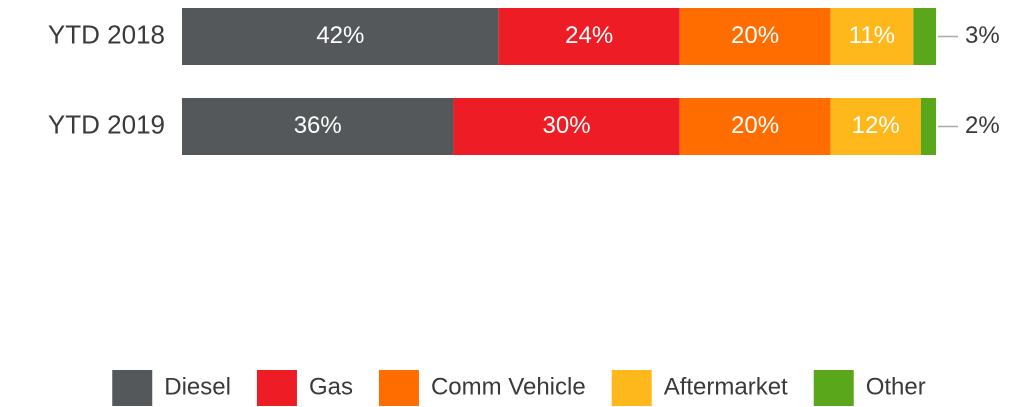  What do you see at coordinates (331, 386) in the screenshot?
I see `legend-label: Gas` at bounding box center [331, 386].